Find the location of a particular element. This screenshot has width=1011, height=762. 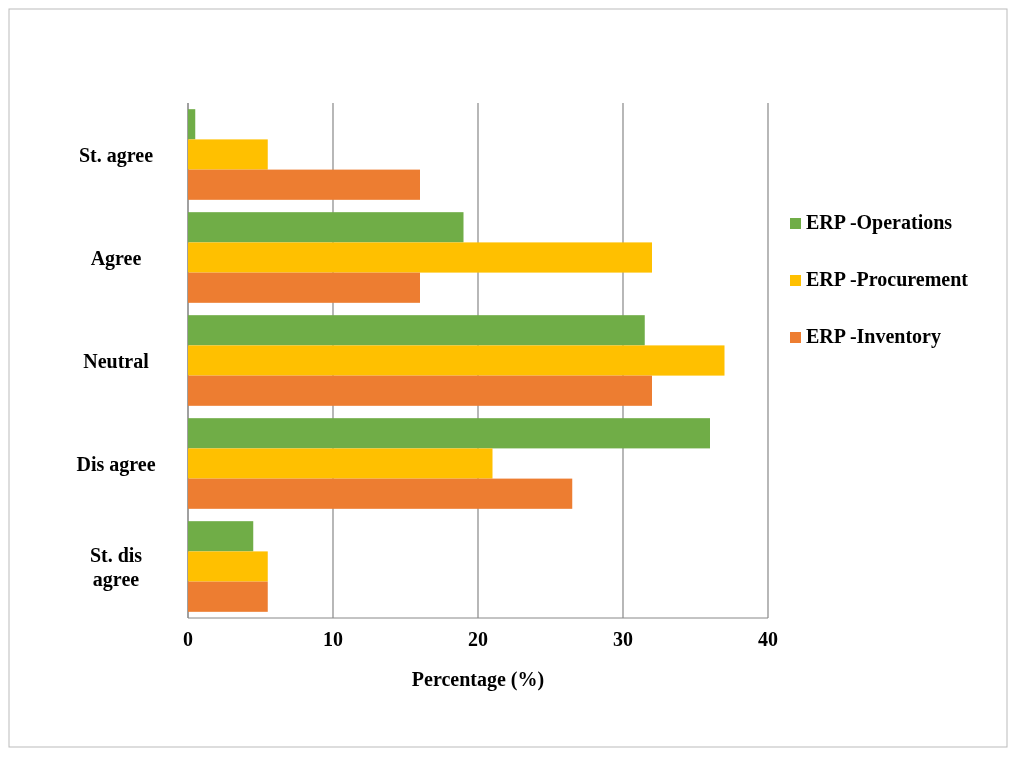

x-tick-label: 20 is located at coordinates (478, 639).